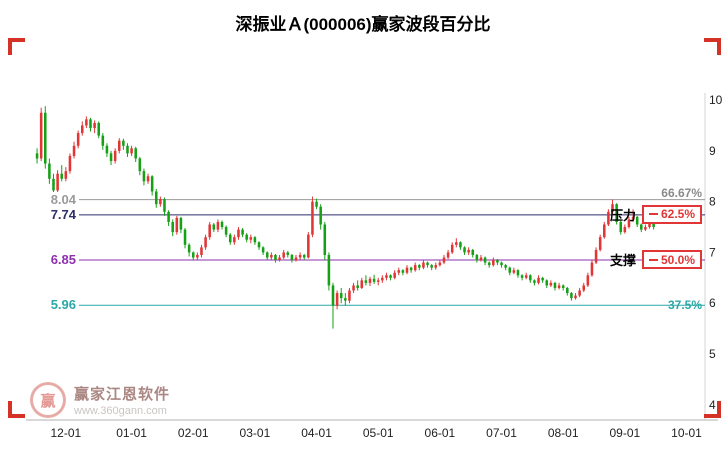  I want to click on support-pct-badge: 50.0%, so click(671, 260).